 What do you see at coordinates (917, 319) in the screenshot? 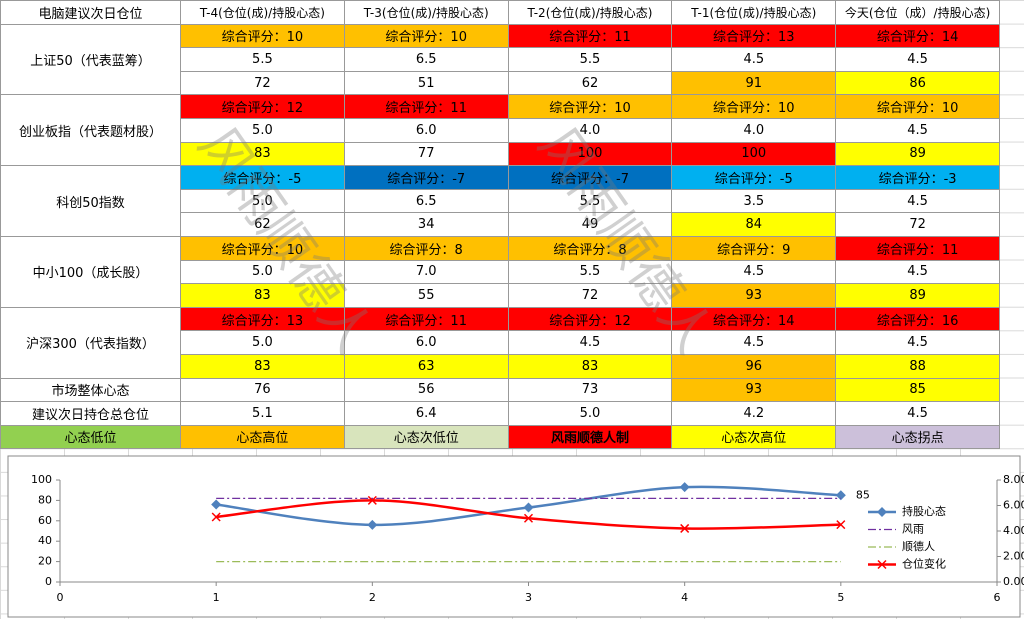
I see `cell: 综合评分：16` at bounding box center [917, 319].